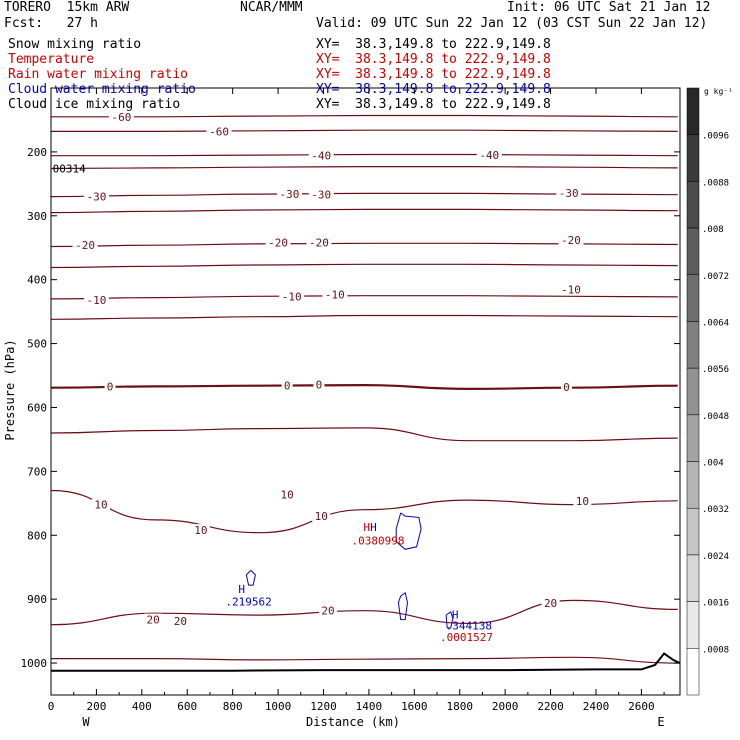  I want to click on x-tick-label: 2200, so click(550, 706).